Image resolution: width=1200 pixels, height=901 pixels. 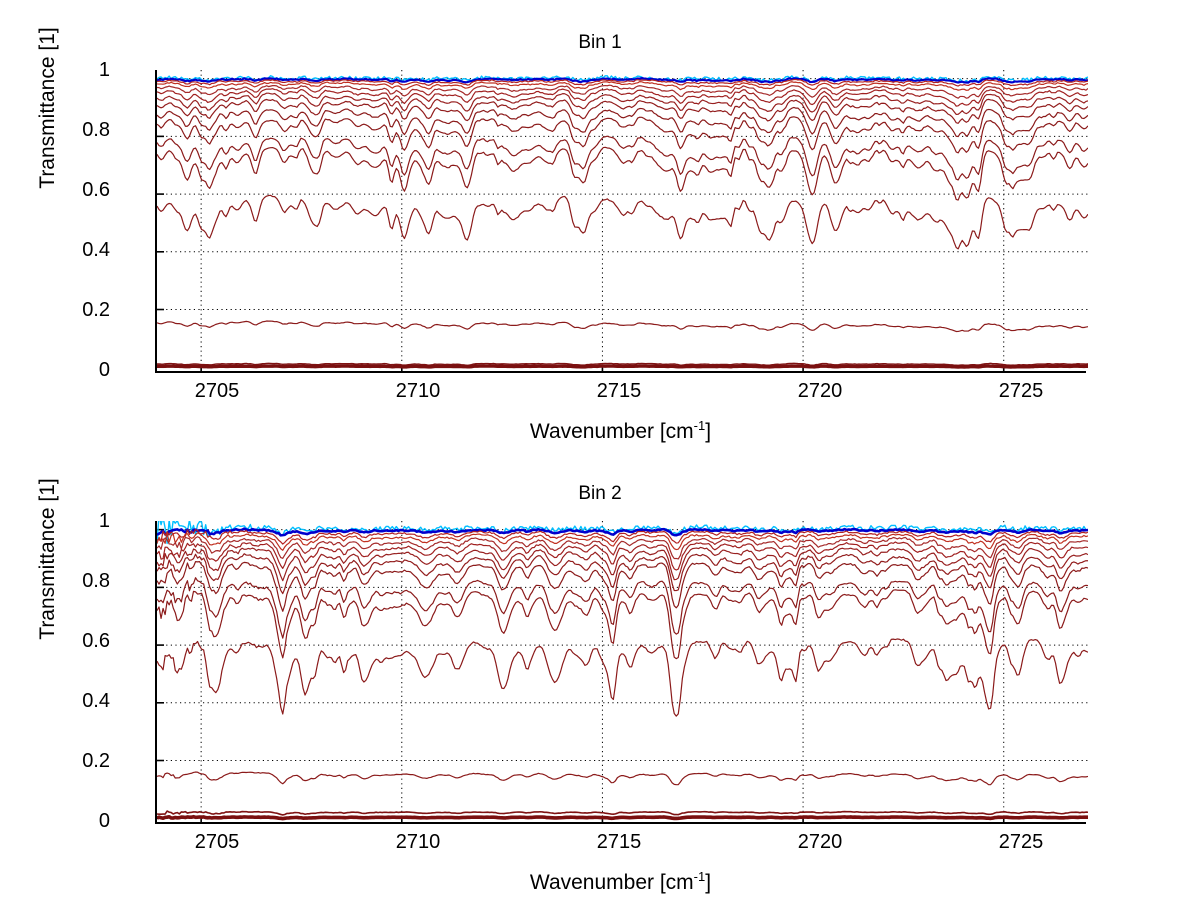 I want to click on panel-title: Bin 1, so click(x=600, y=42).